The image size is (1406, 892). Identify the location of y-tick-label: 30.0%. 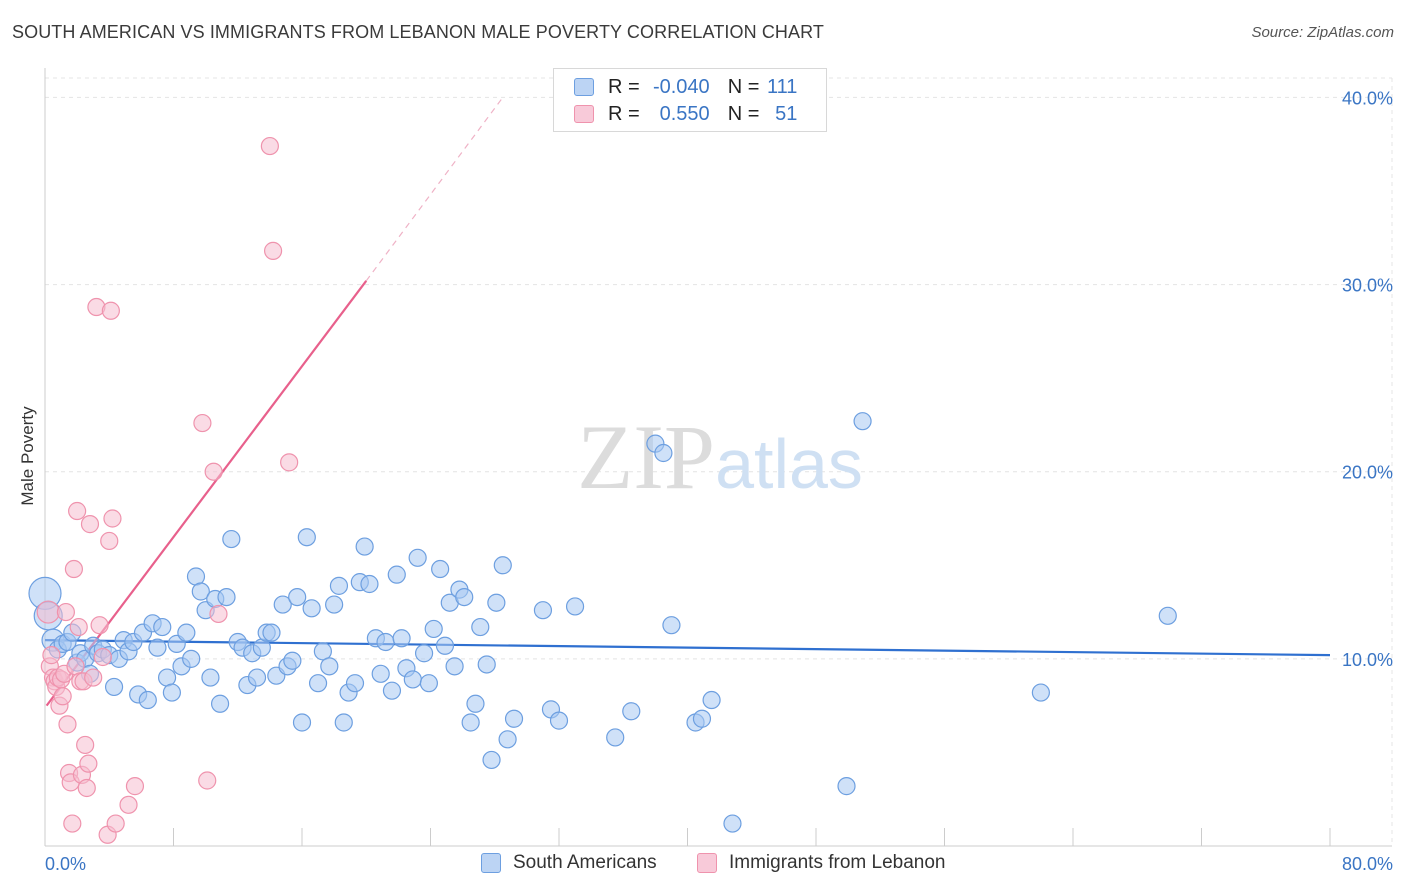
(1367, 286).